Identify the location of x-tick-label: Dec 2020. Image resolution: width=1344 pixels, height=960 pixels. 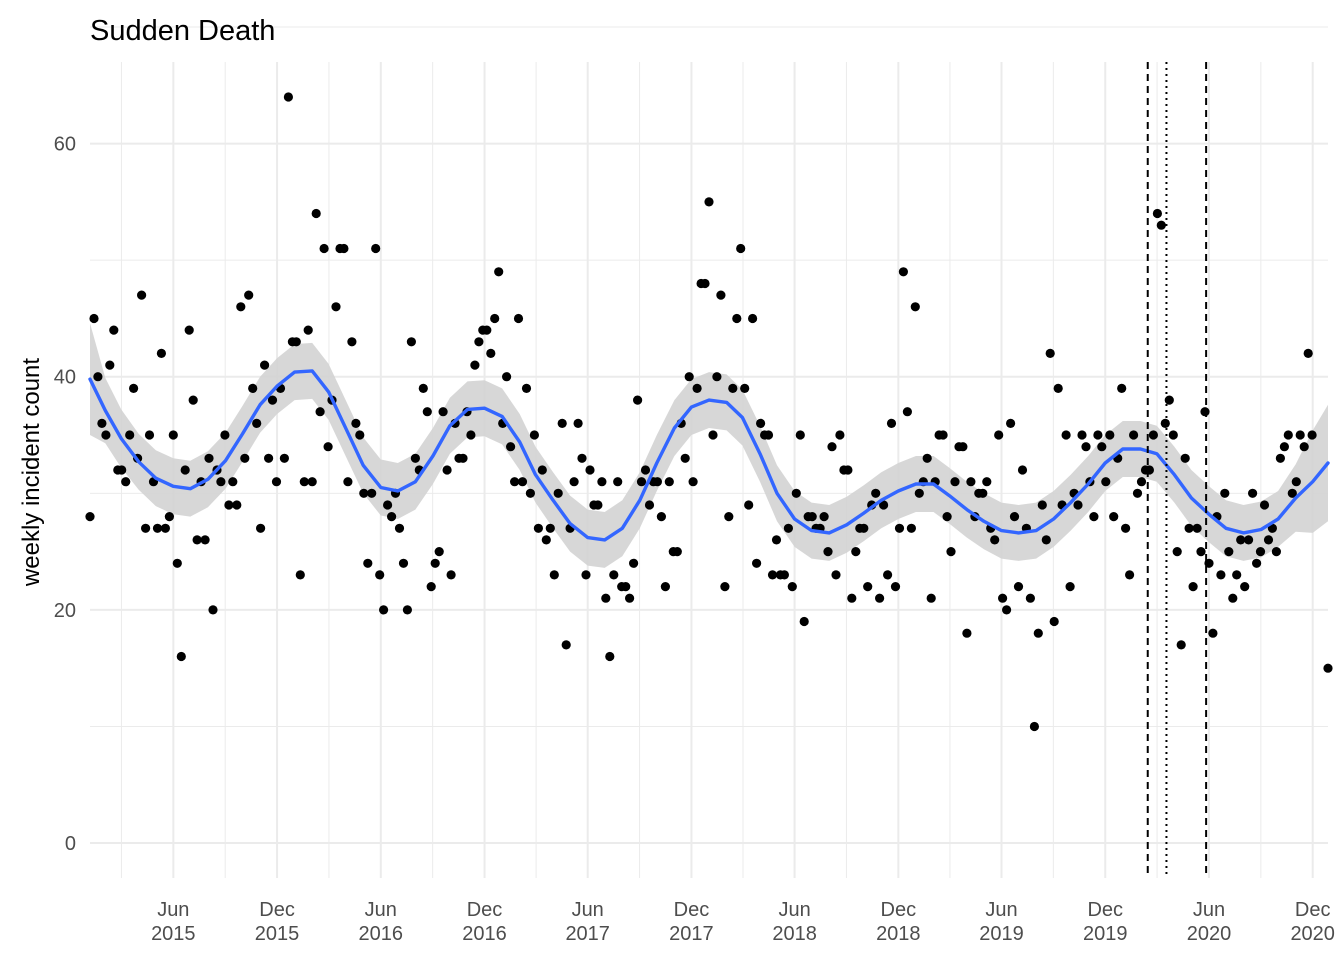
(1312, 922).